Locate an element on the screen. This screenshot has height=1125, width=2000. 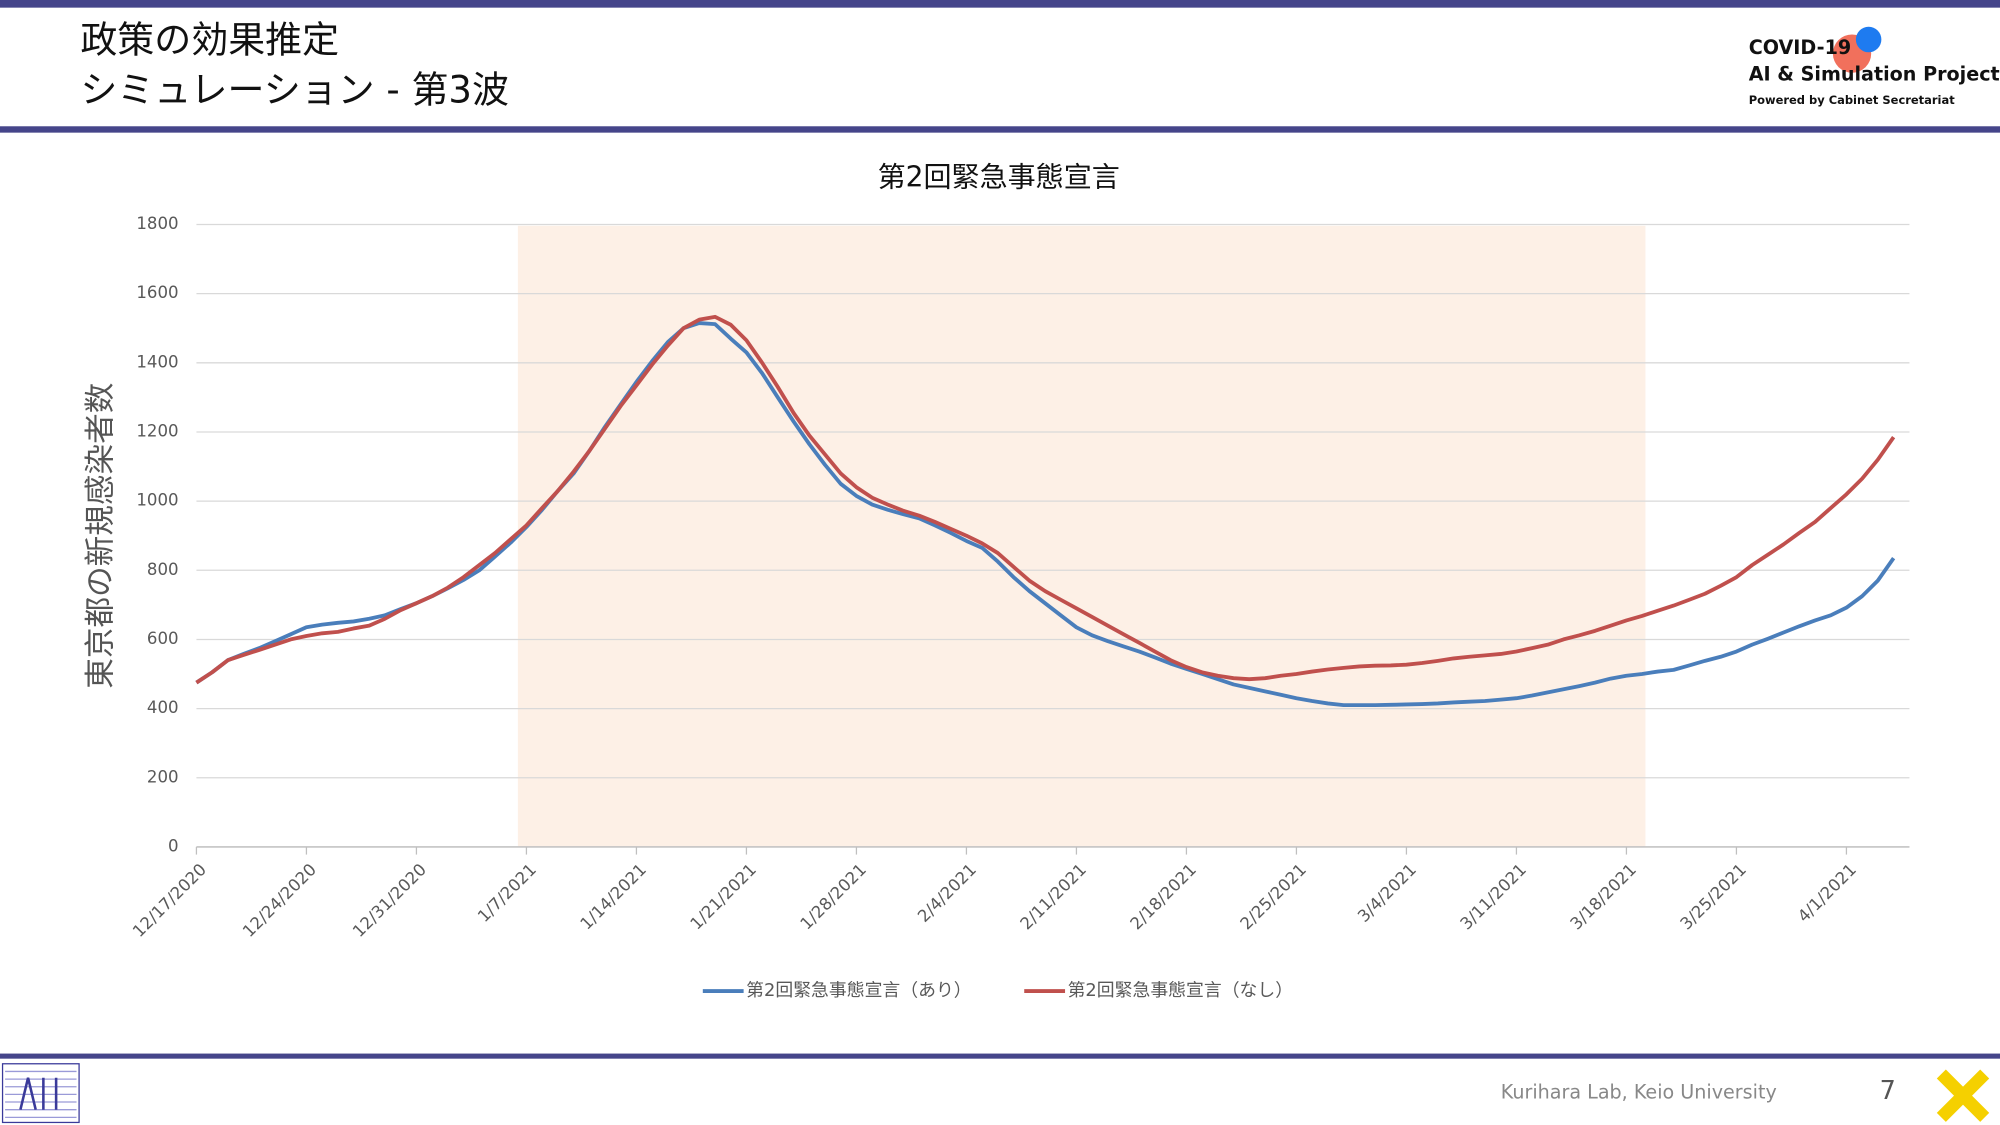
y-tick-label: 1600 is located at coordinates (157, 292).